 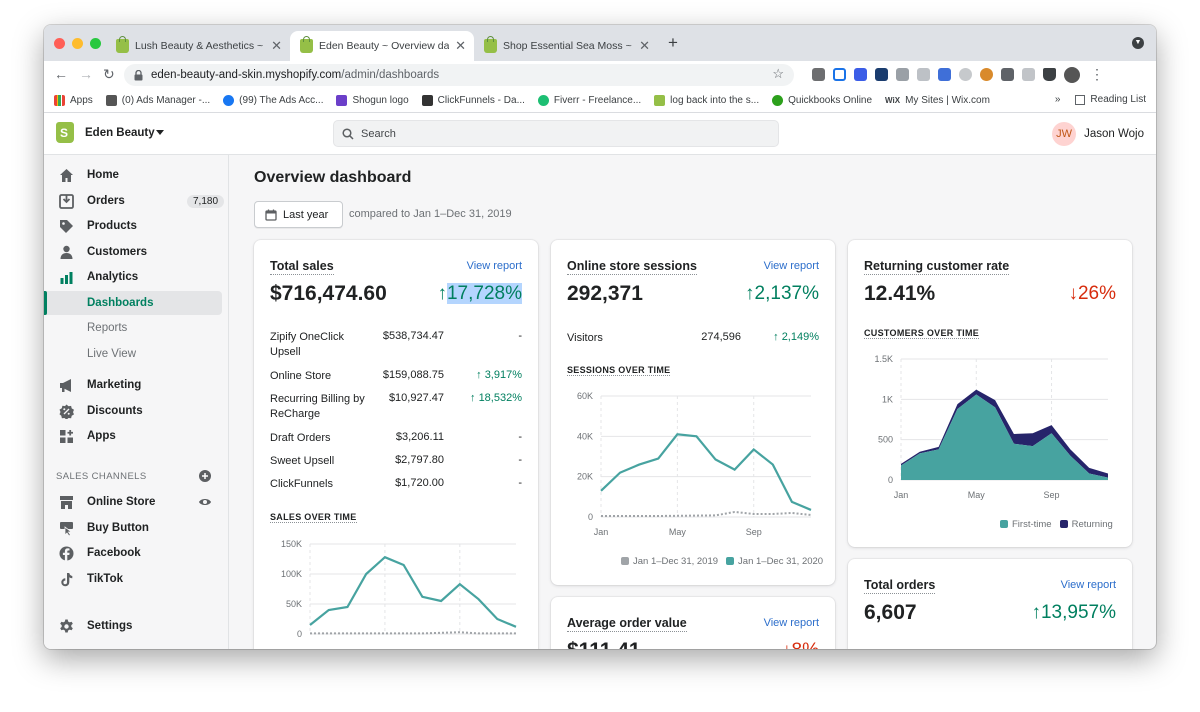 I want to click on sidebar-item-orders: Orders 7,180, so click(x=136, y=201).